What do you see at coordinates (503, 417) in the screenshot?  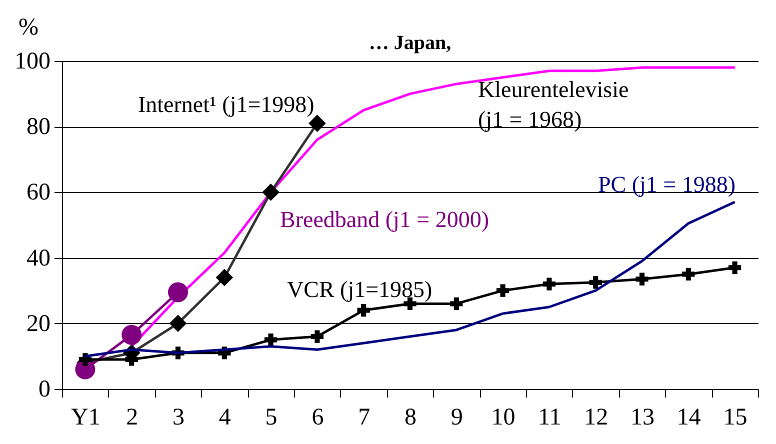 I see `x-tick-label: 10` at bounding box center [503, 417].